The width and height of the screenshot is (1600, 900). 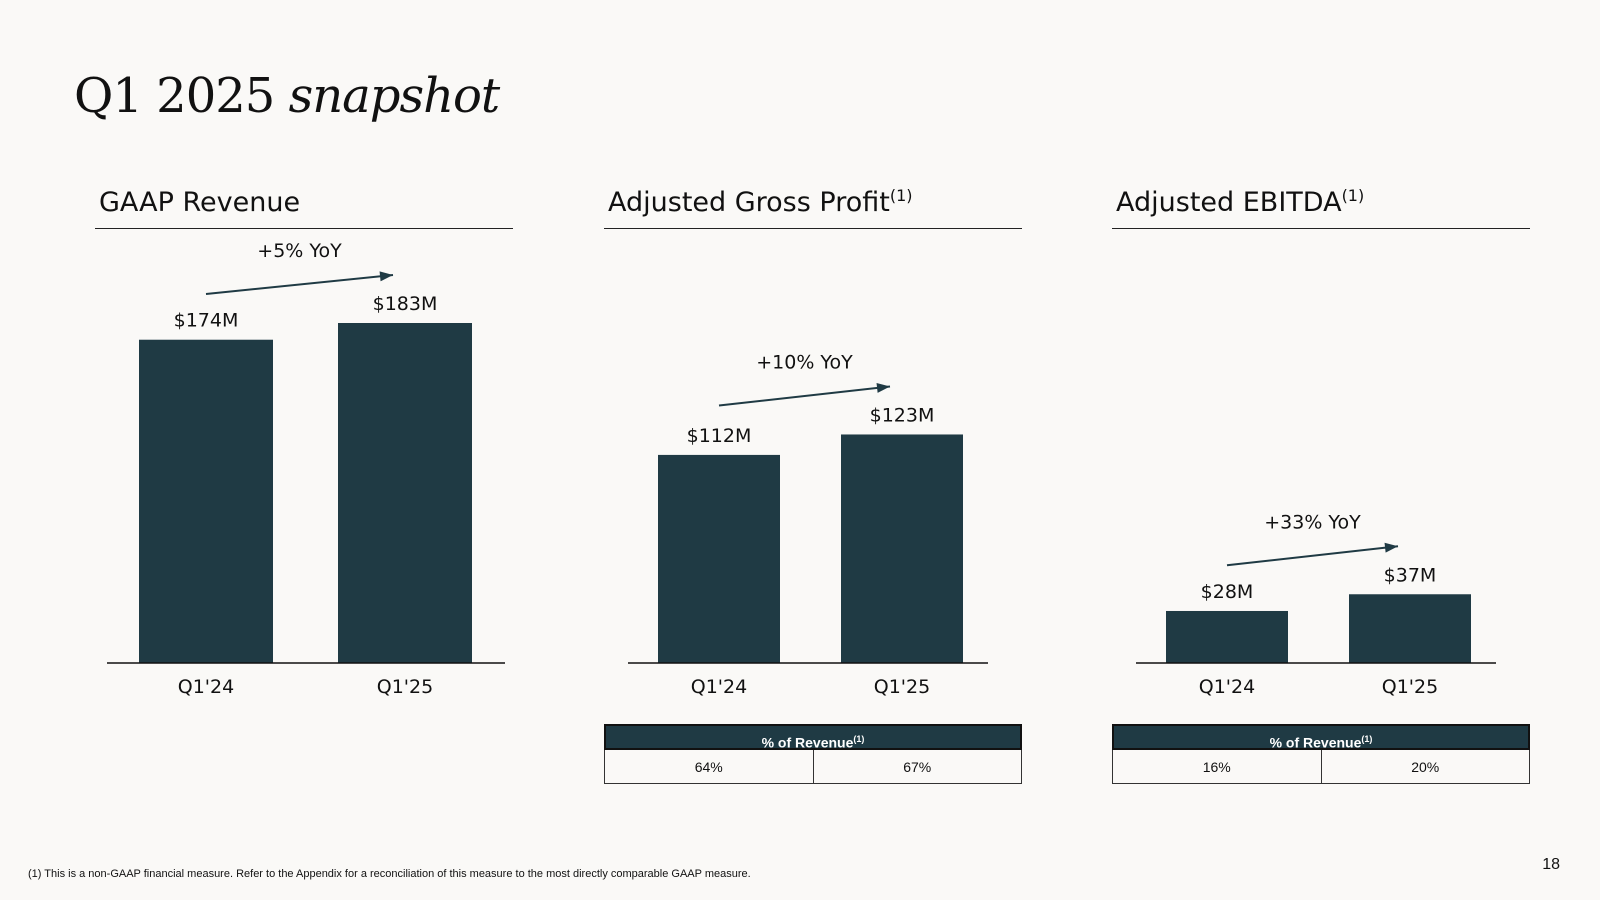 I want to click on panel-heading-text: Adjusted EBITDA, so click(x=1229, y=202).